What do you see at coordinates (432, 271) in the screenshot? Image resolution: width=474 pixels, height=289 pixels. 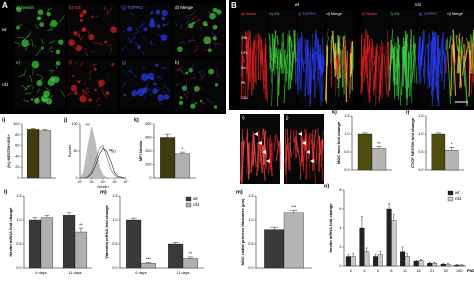 I see `x-tick-label: 21` at bounding box center [432, 271].